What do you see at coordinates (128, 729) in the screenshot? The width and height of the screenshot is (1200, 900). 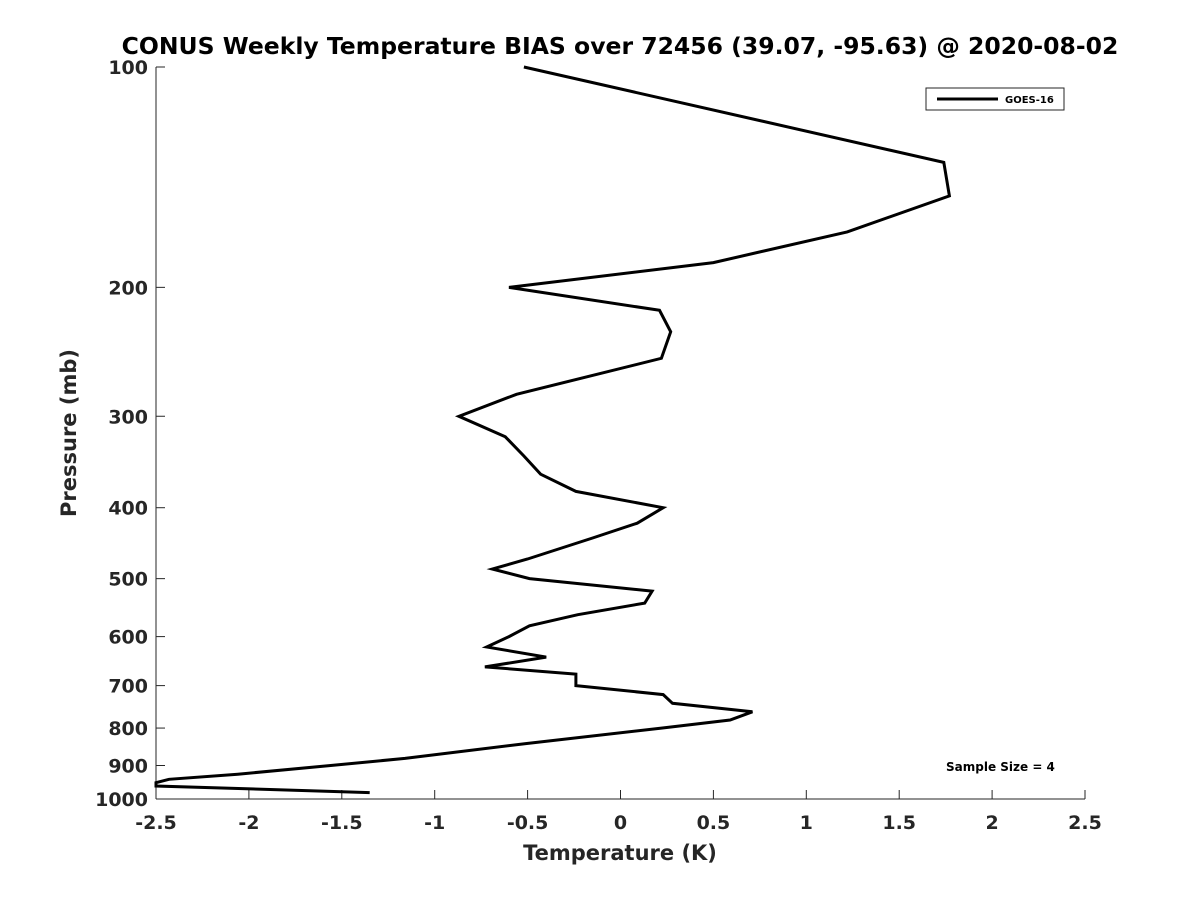 I see `y-tick-label: 800` at bounding box center [128, 729].